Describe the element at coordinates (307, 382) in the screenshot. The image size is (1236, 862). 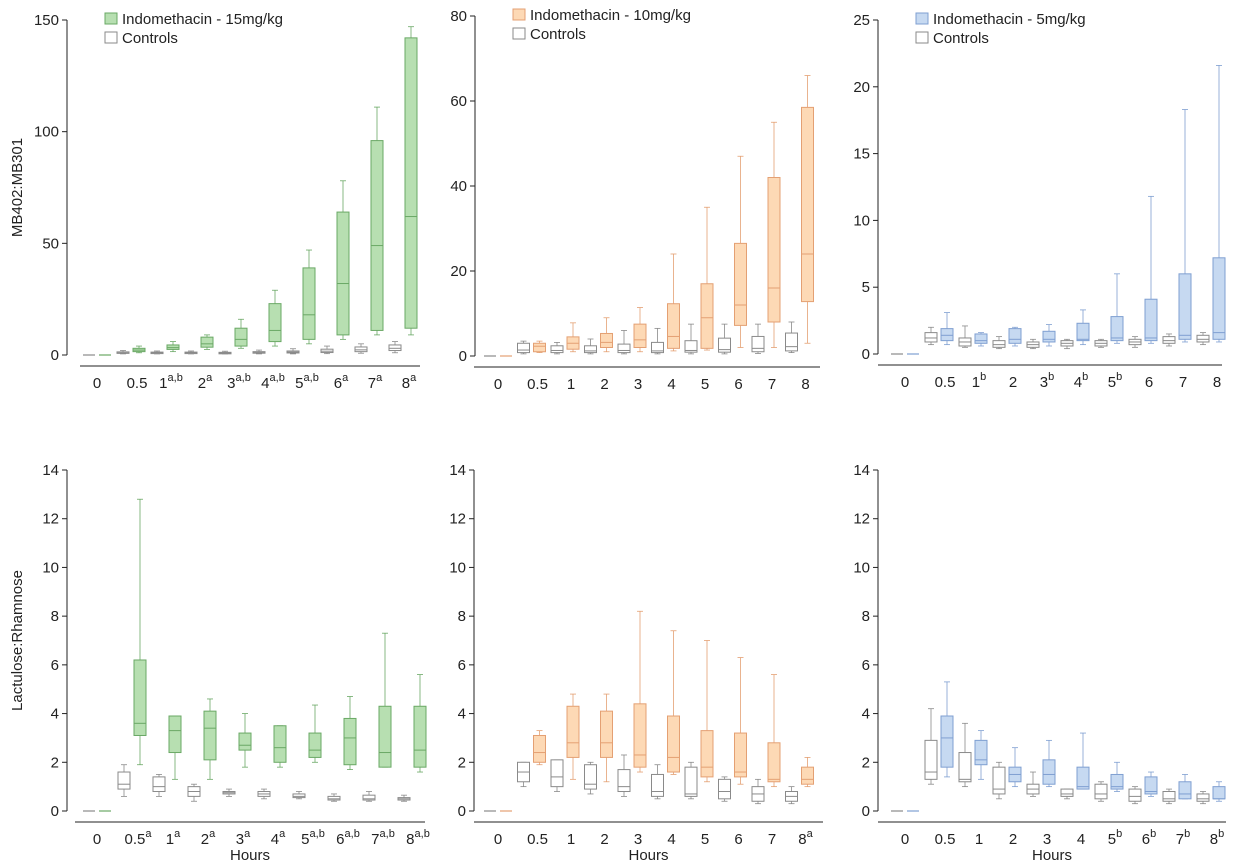
I see `x-tick-label: 5a,b` at that location.